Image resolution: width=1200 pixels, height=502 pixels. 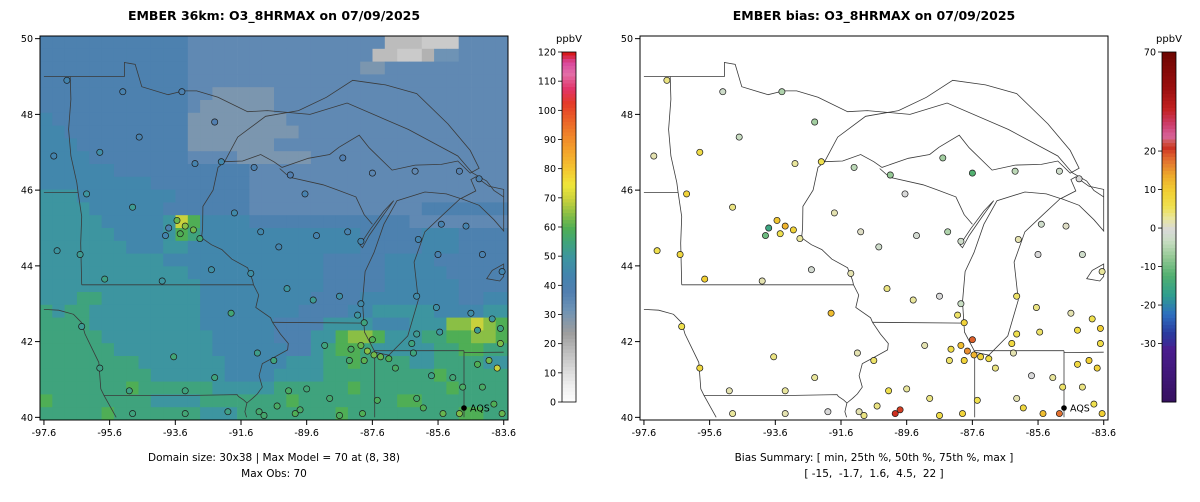 I want to click on lake-outline, so click(x=1082, y=204).